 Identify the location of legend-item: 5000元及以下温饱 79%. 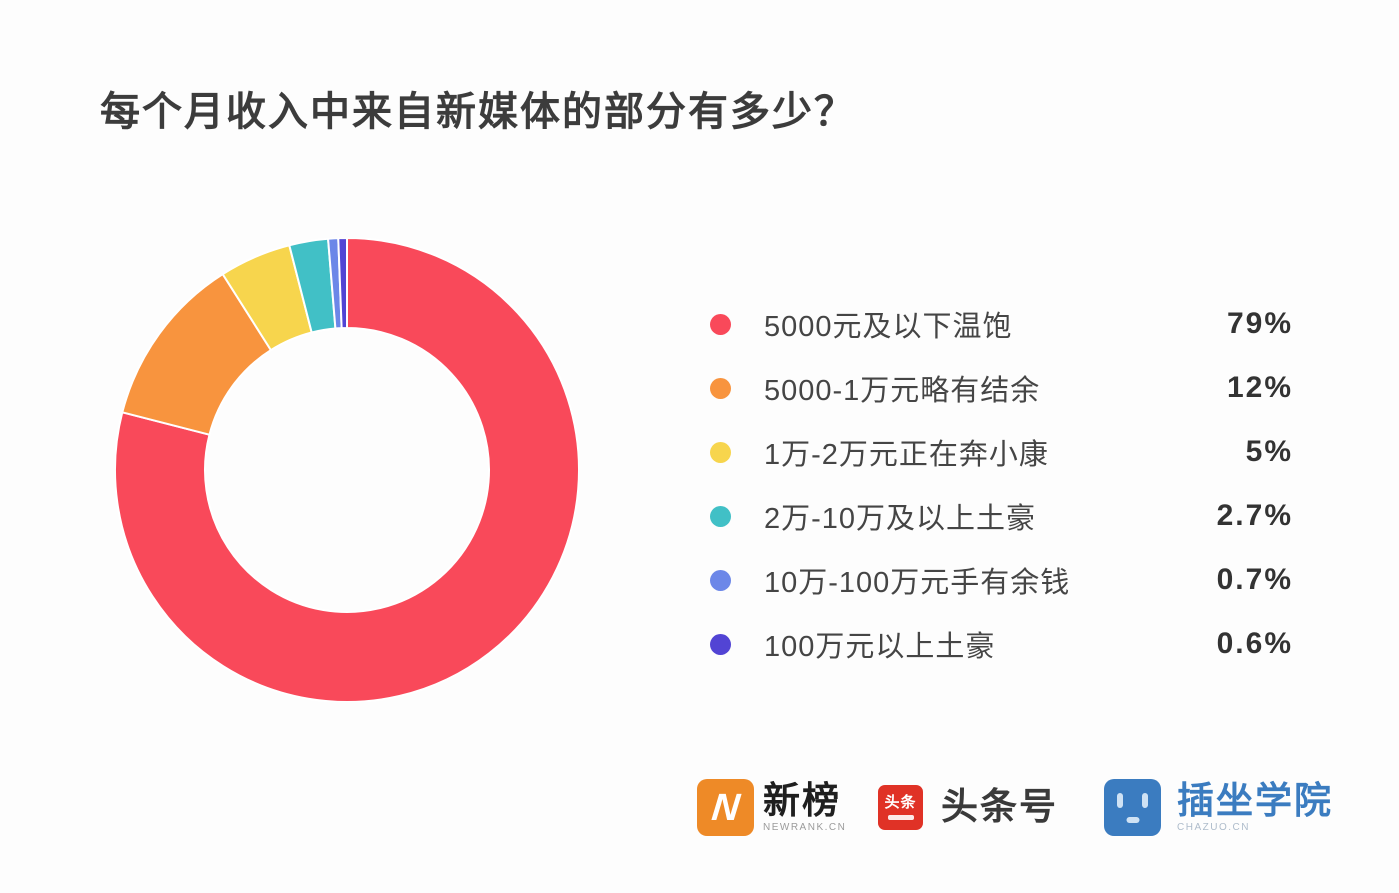
(999, 324).